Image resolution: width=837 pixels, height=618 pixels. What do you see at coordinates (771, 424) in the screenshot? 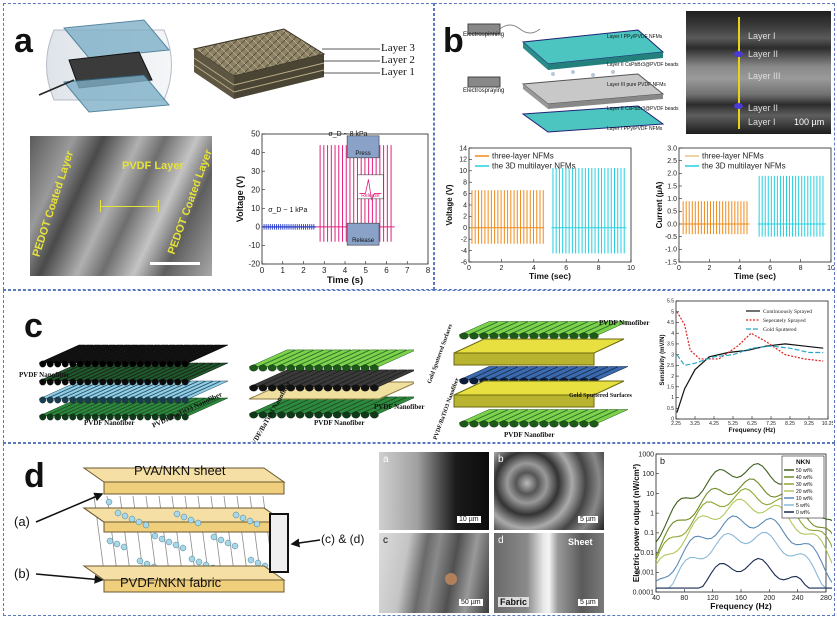
I see `cp-xtick-label: 7.25` at bounding box center [771, 424].